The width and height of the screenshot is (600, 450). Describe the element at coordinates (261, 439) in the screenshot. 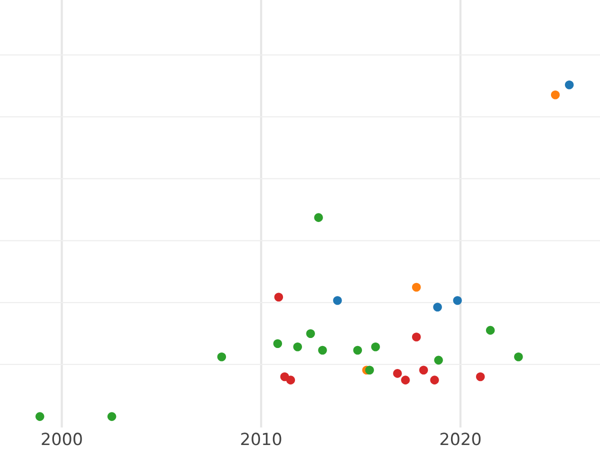

I see `x-tick-label: 2010` at that location.